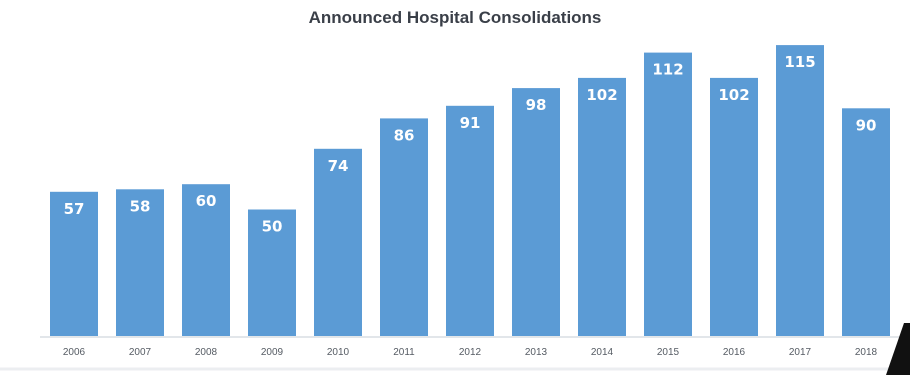  I want to click on bar-2010, so click(338, 242).